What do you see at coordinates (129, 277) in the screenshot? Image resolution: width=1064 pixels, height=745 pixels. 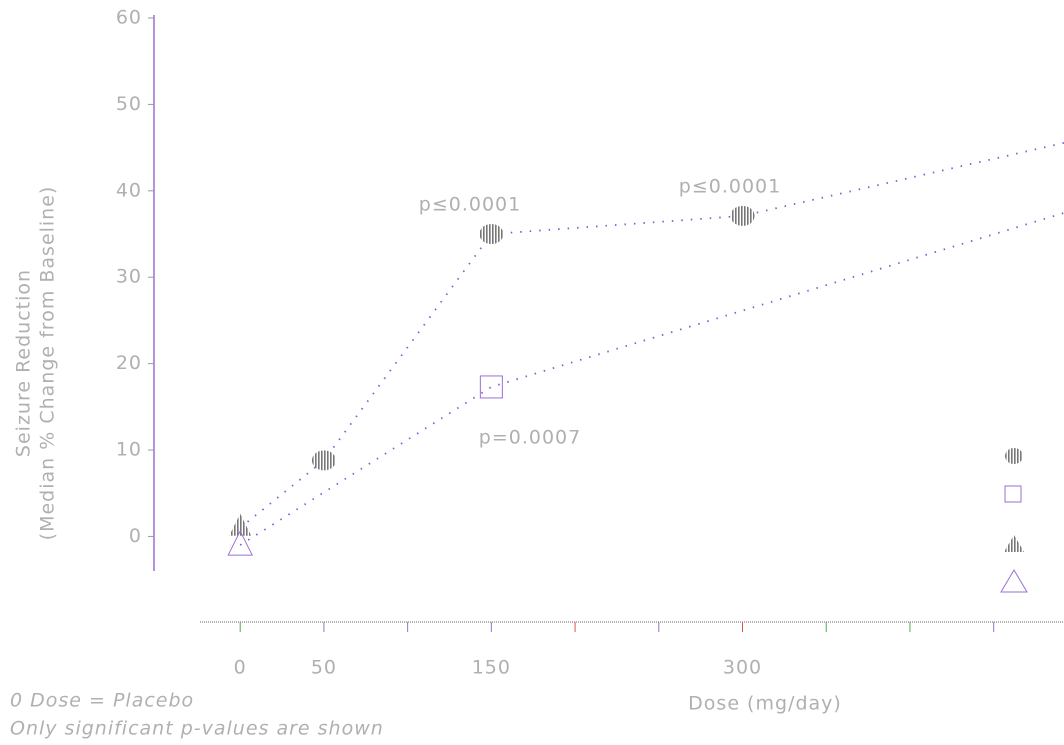 I see `y-tick-label: 30` at bounding box center [129, 277].